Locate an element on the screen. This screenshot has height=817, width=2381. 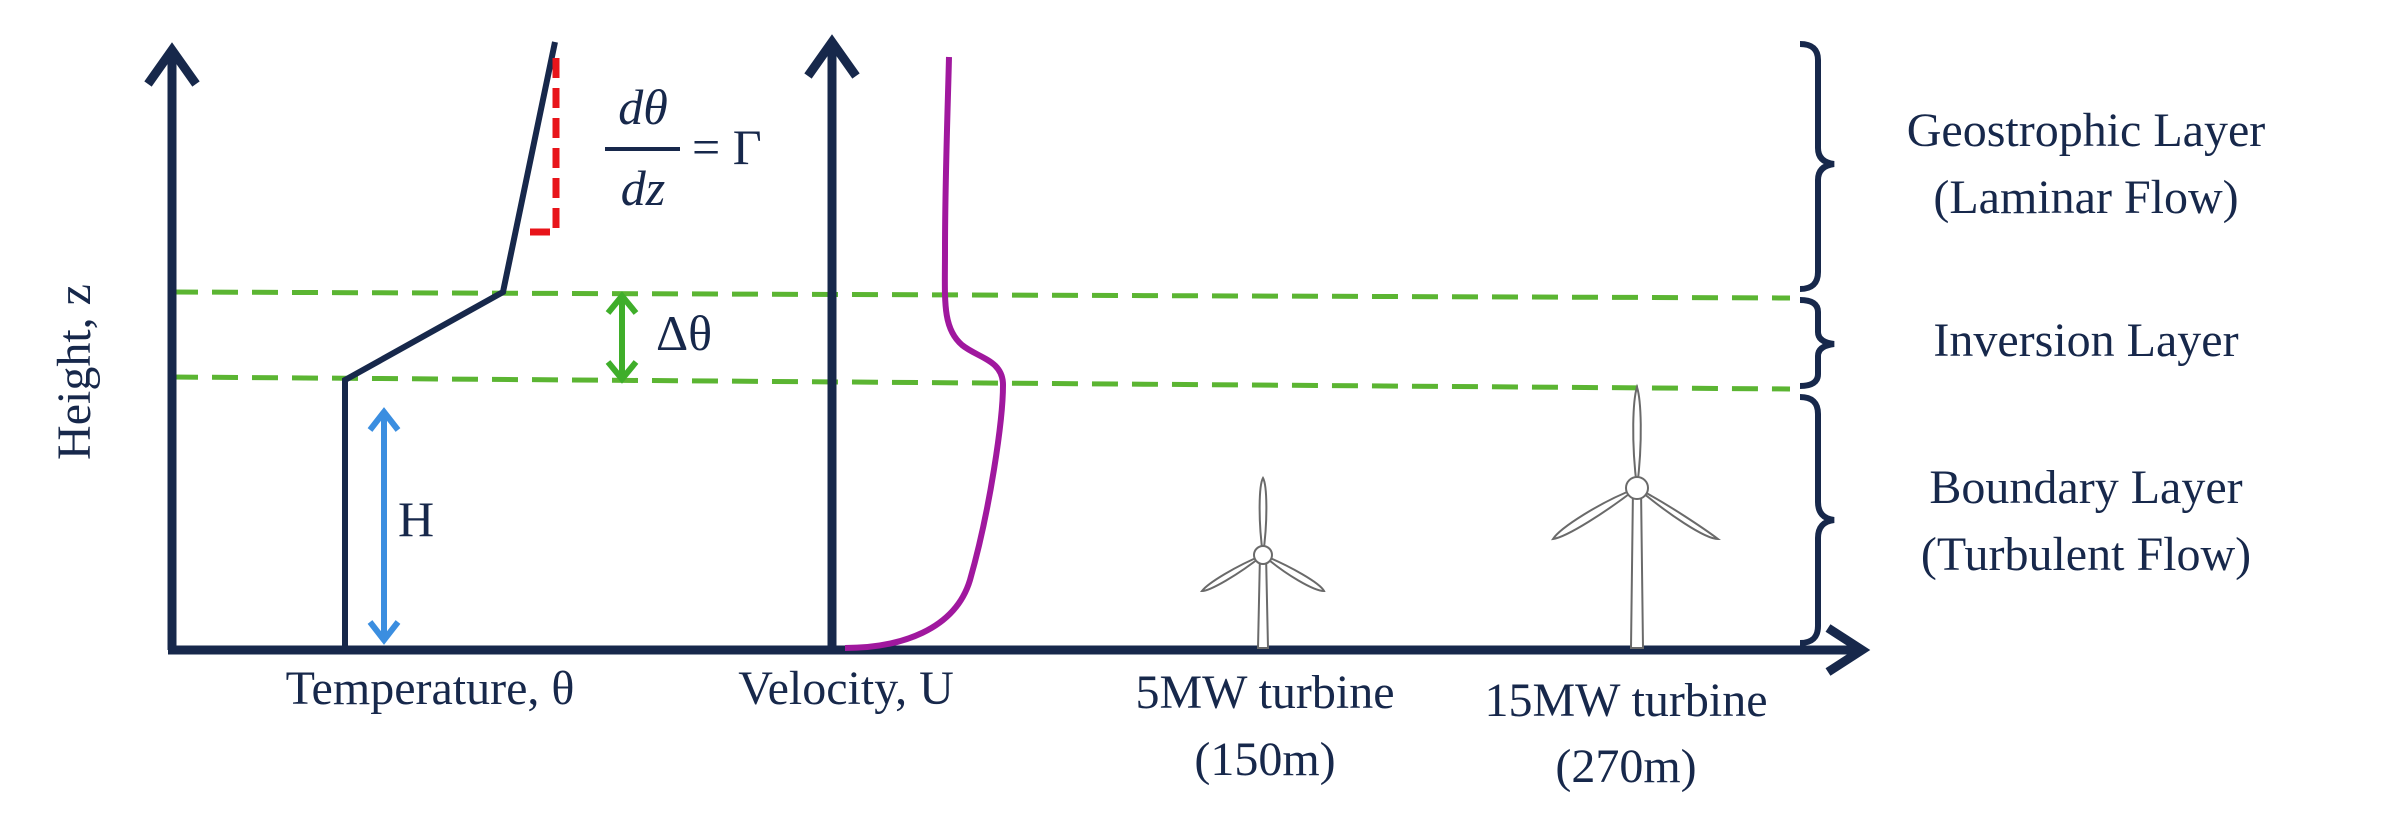
geostrophic-layer-label: Geostrophic Layer is located at coordinates (2086, 130).